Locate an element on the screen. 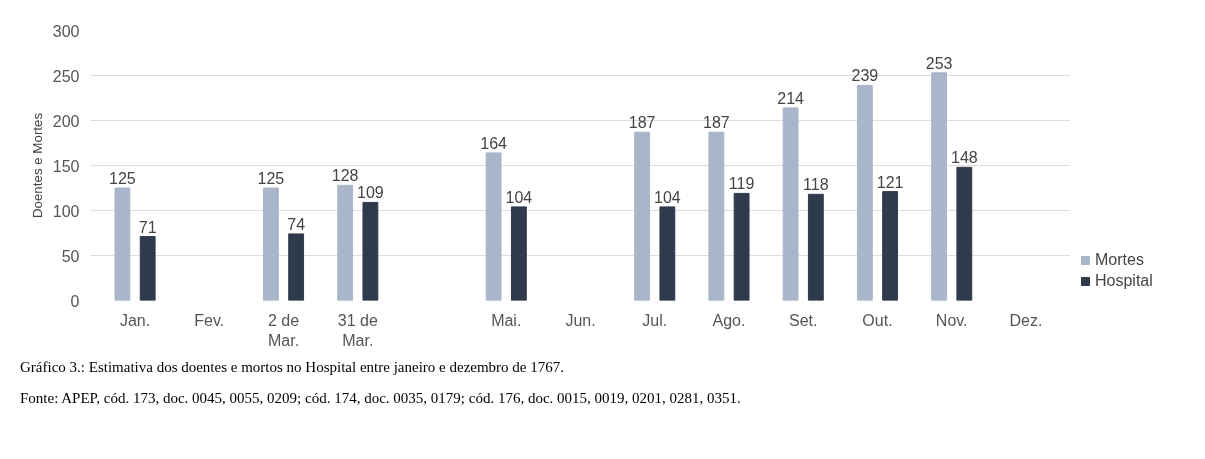 Image resolution: width=1205 pixels, height=459 pixels. y-tick-label: 300 is located at coordinates (66, 31).